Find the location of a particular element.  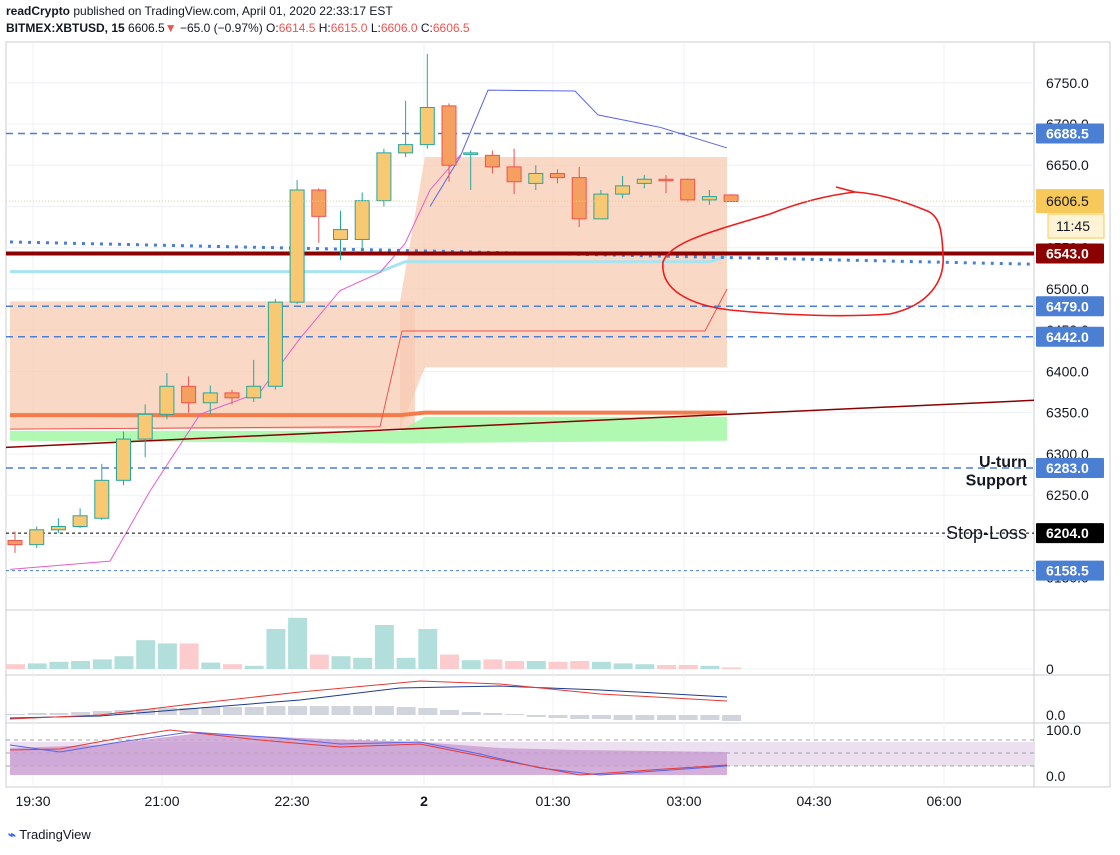

rsi-signal-line is located at coordinates (368, 752).